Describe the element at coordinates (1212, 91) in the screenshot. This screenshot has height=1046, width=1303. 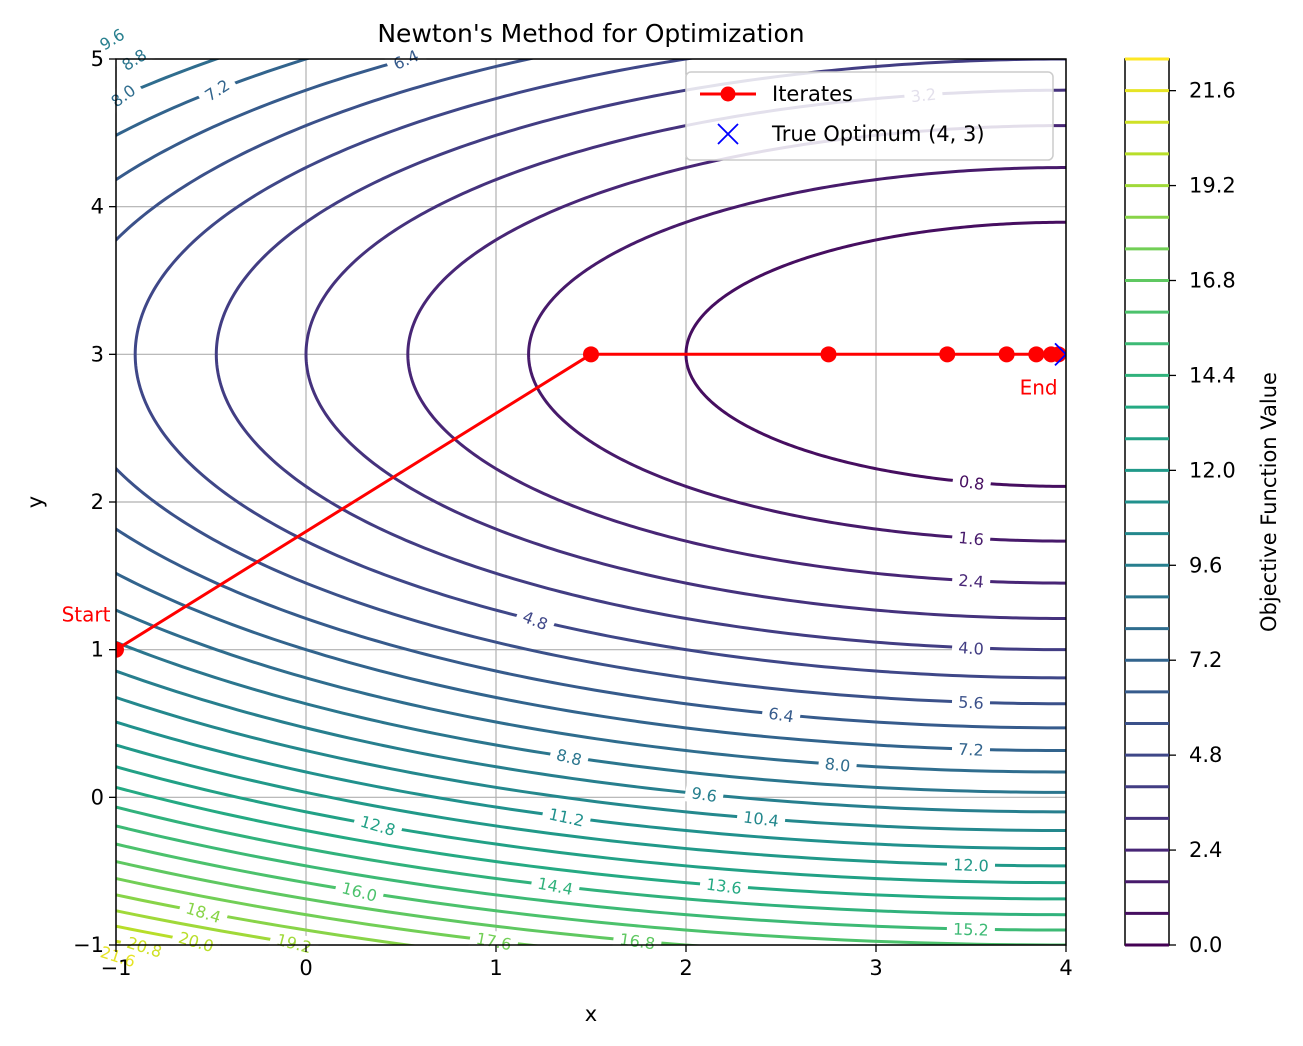
I see `colorbar-tick-label: 21.6` at that location.